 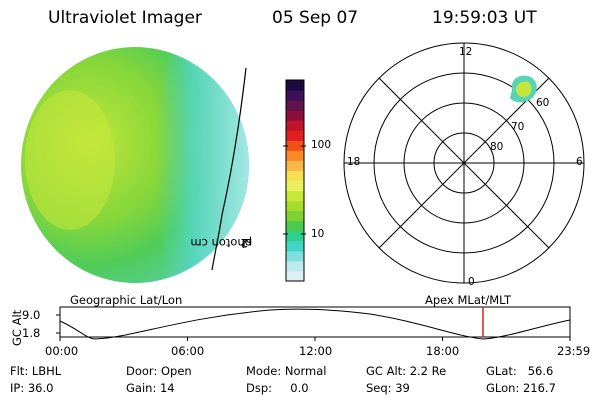 I want to click on gain-value: Gain: 14, so click(x=150, y=388).